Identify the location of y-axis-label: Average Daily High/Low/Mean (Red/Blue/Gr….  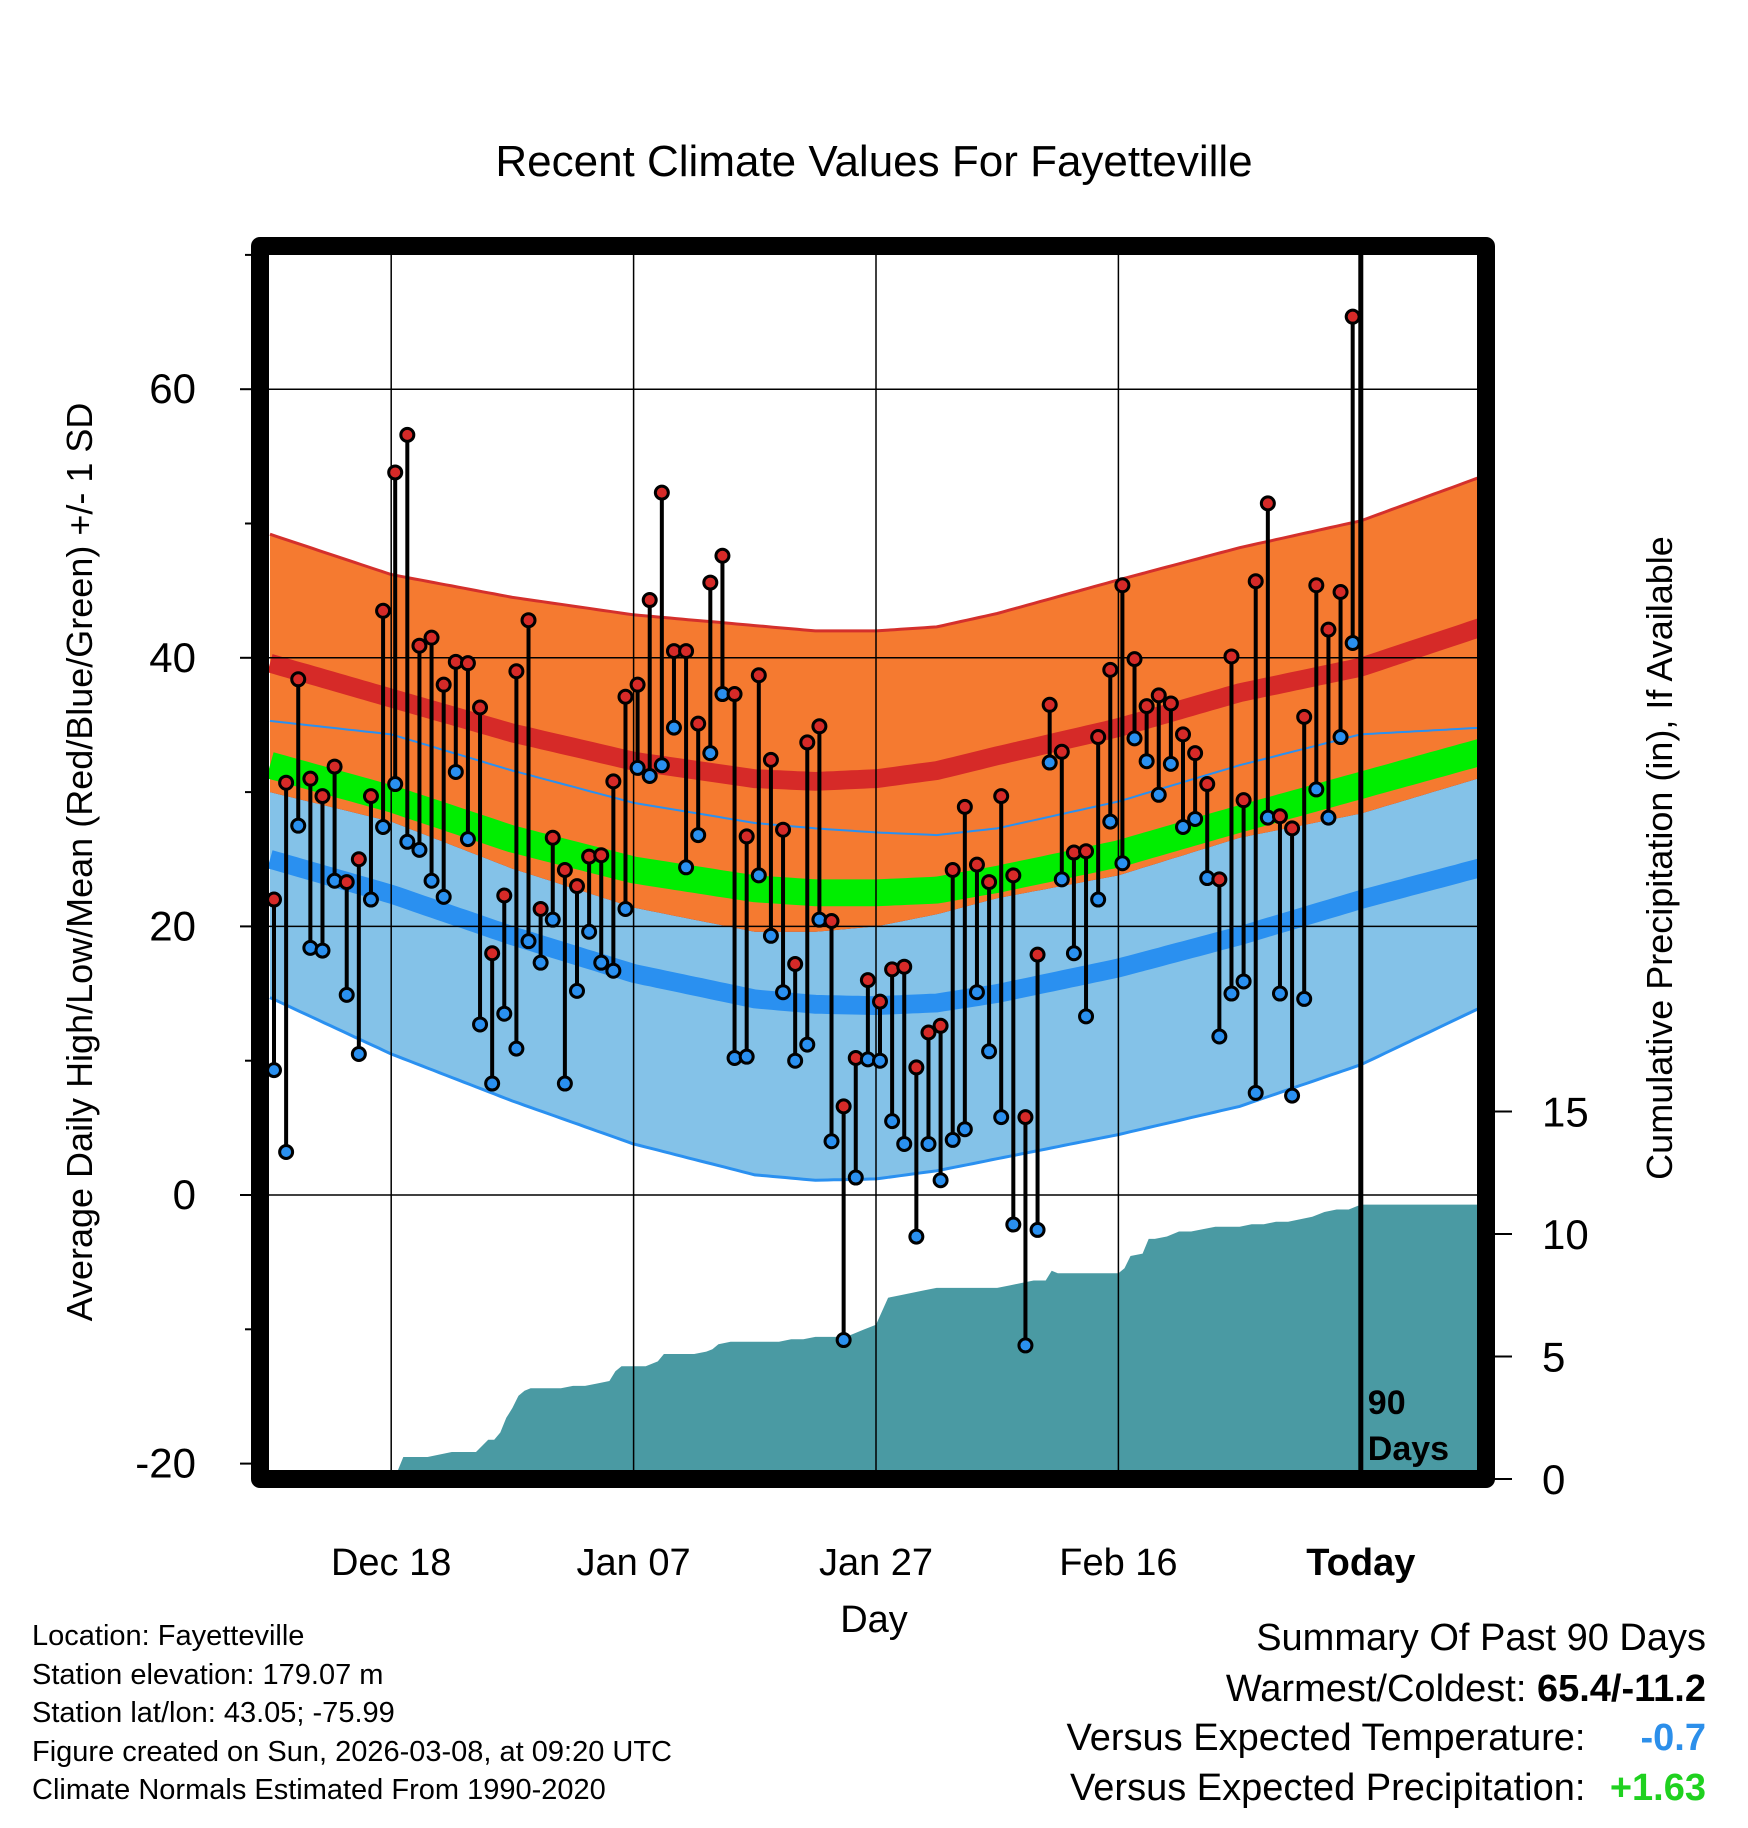
(79, 862).